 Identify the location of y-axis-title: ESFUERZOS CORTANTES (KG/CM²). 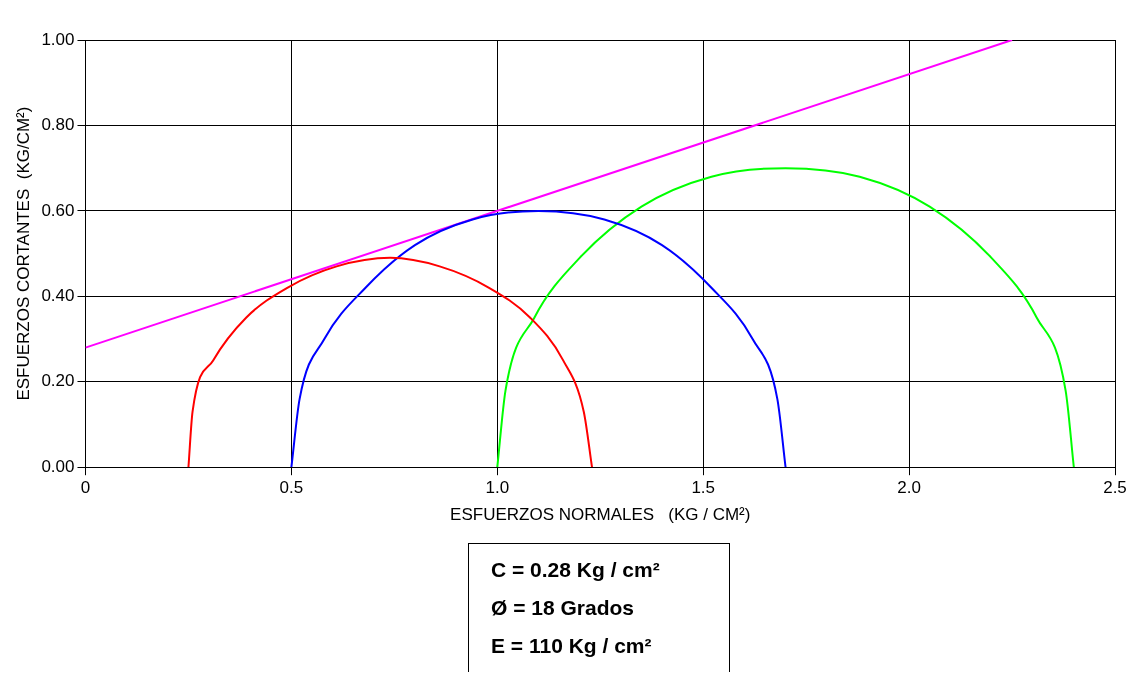
(23, 253).